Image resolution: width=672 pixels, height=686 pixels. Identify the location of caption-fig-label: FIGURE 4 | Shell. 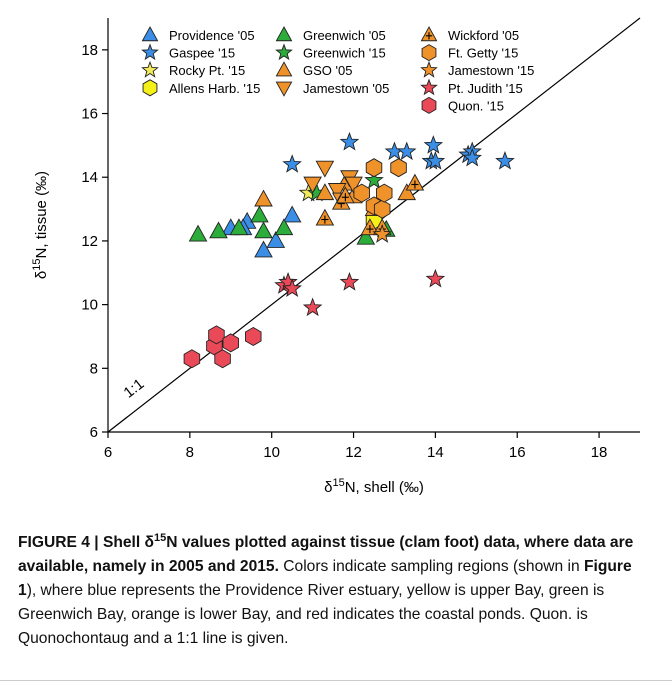
(81, 543).